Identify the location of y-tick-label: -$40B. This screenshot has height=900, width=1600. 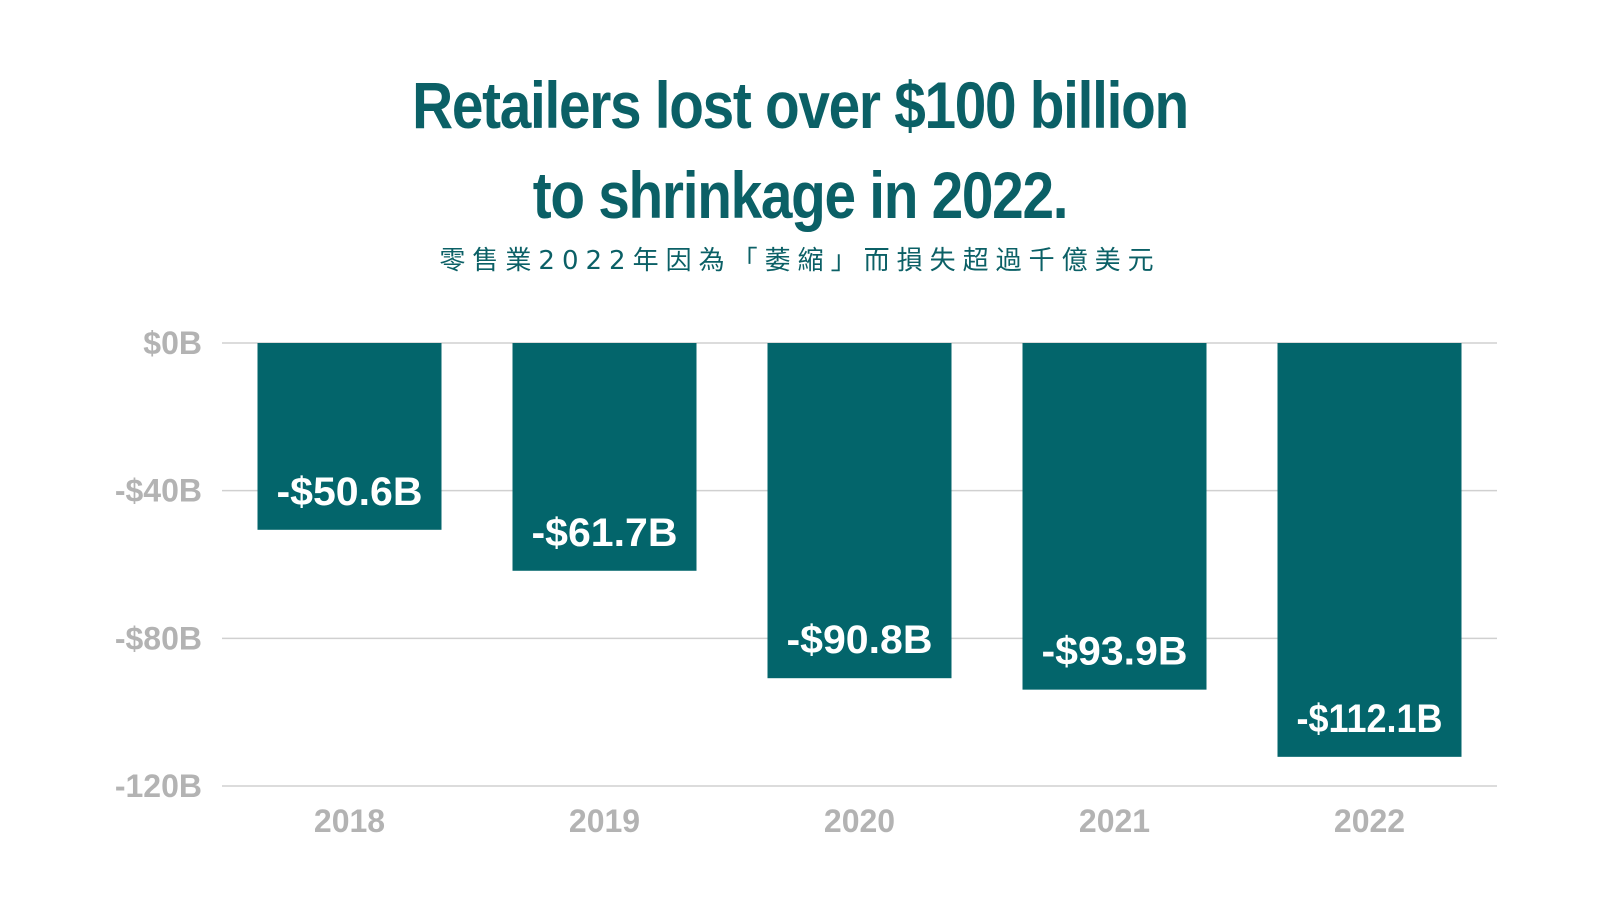
(158, 491).